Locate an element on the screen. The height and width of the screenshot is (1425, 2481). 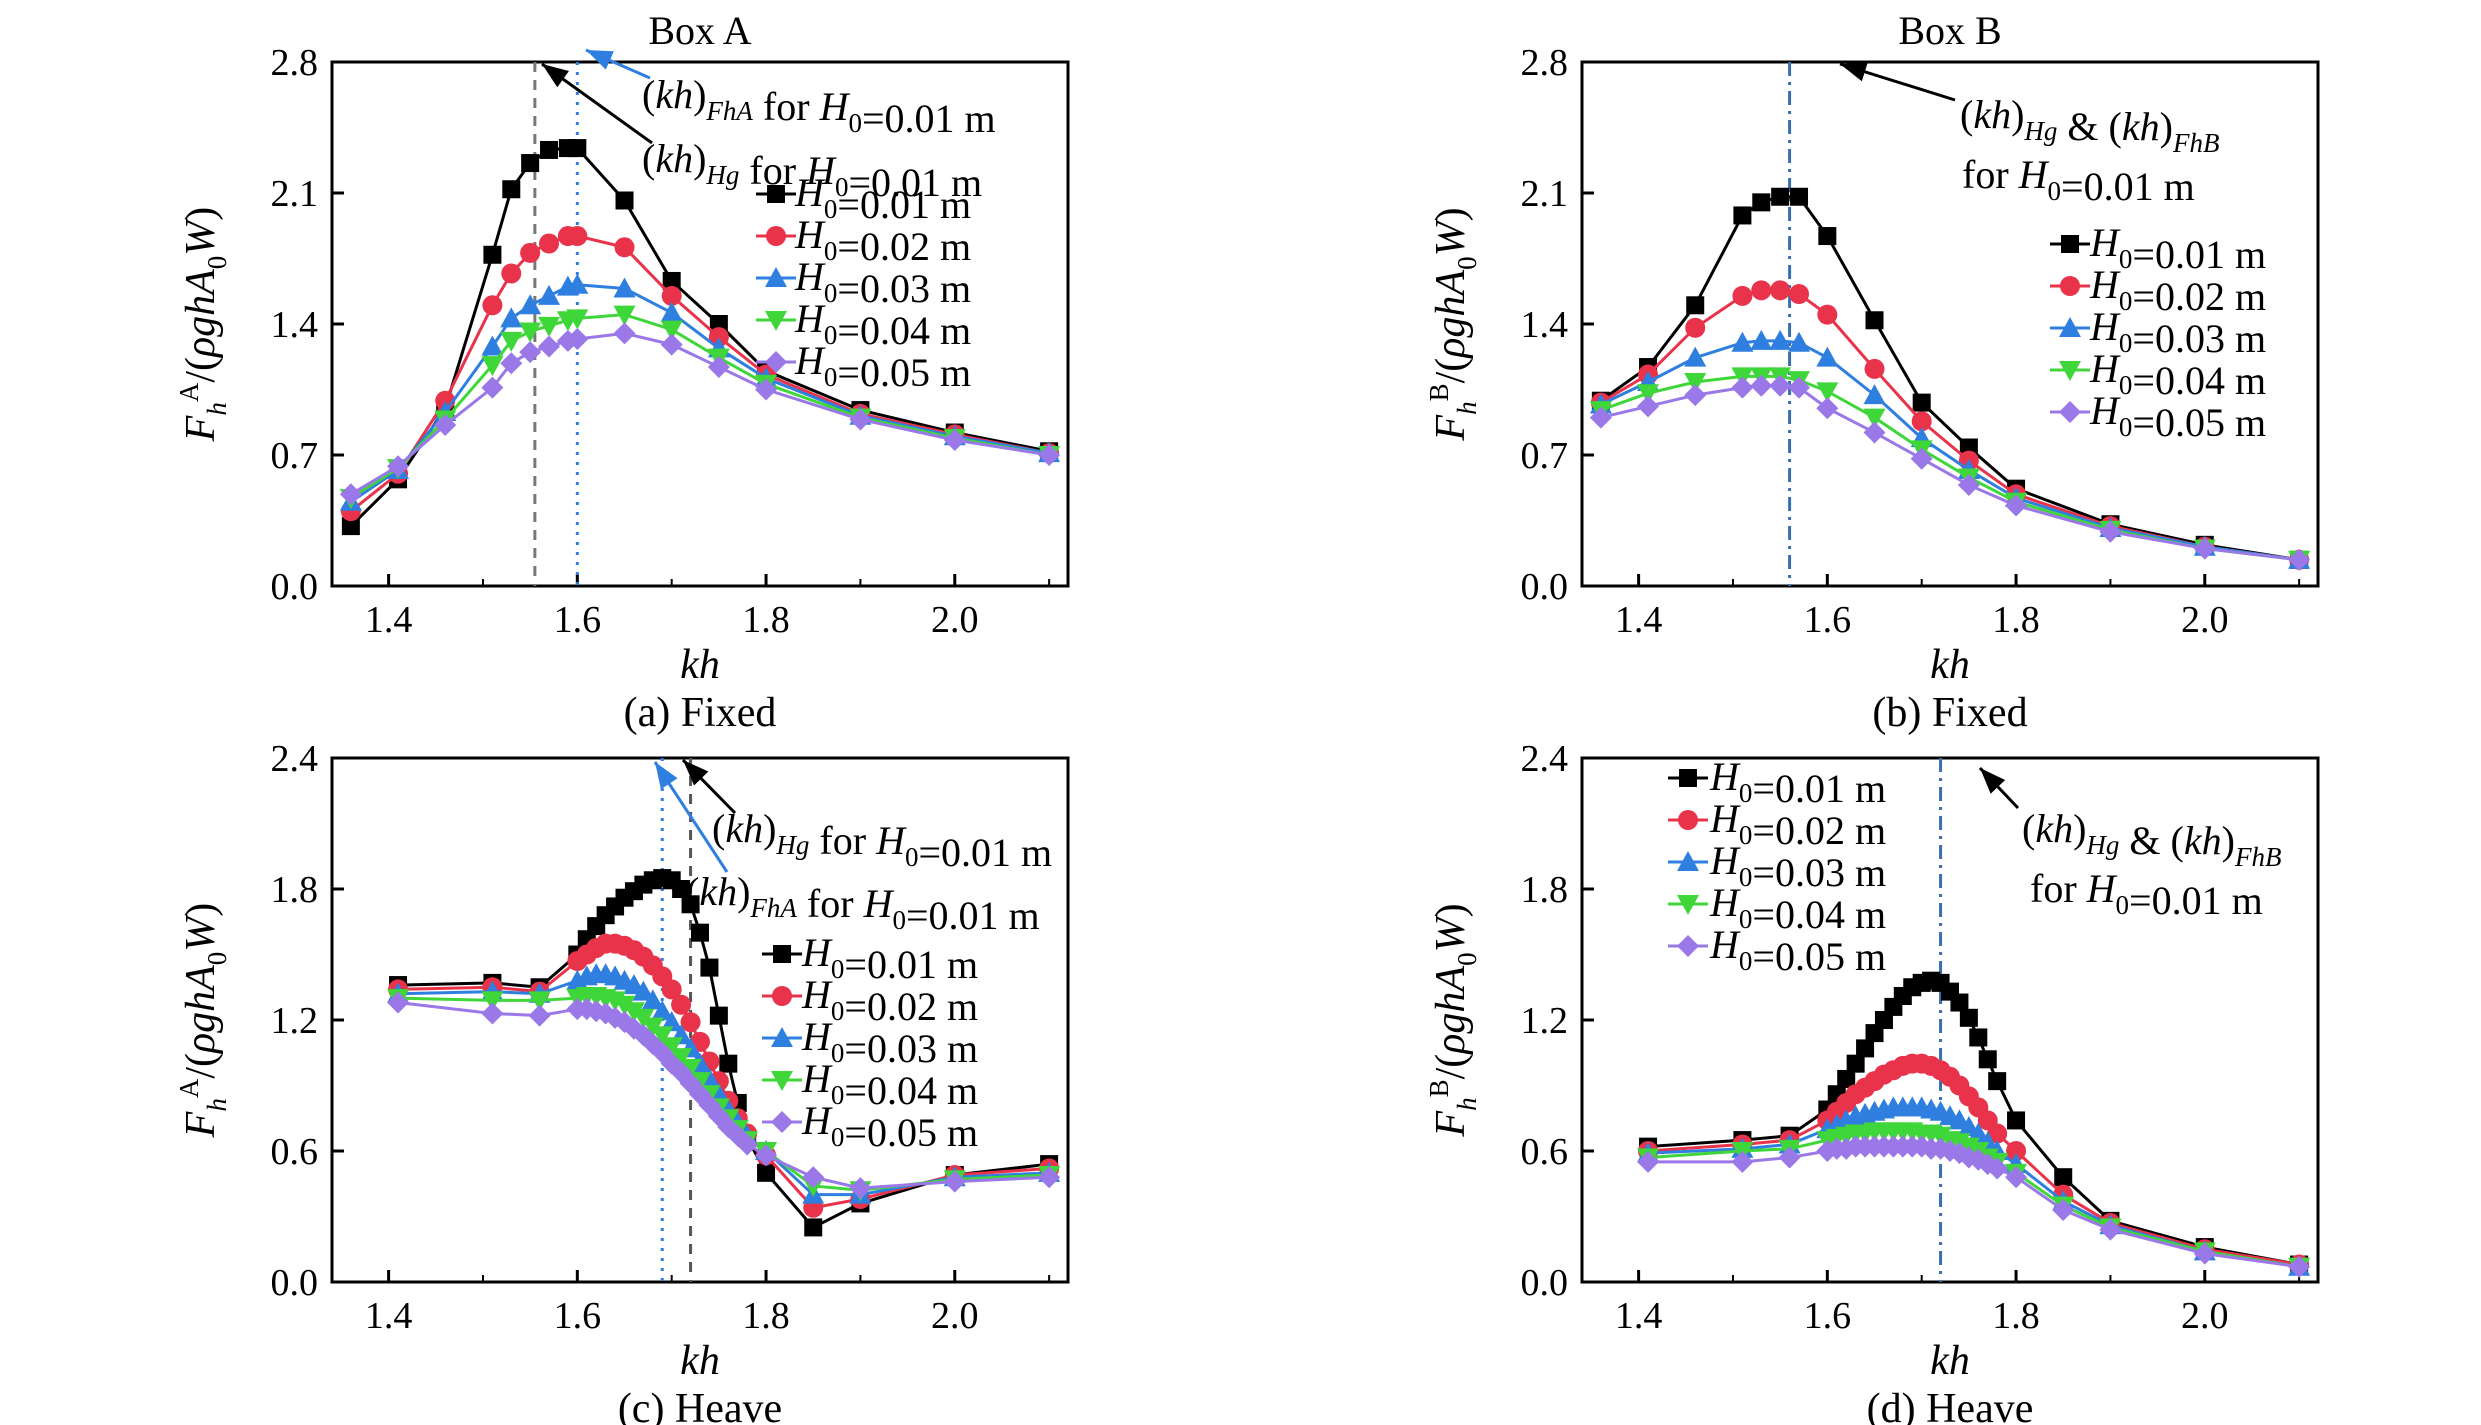
y-tick-label: 1.8 is located at coordinates (1545, 890).